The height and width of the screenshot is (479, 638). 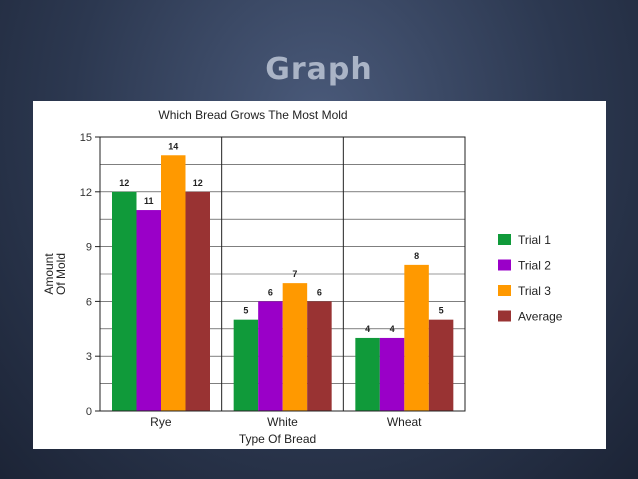 What do you see at coordinates (173, 146) in the screenshot?
I see `data-label: 14` at bounding box center [173, 146].